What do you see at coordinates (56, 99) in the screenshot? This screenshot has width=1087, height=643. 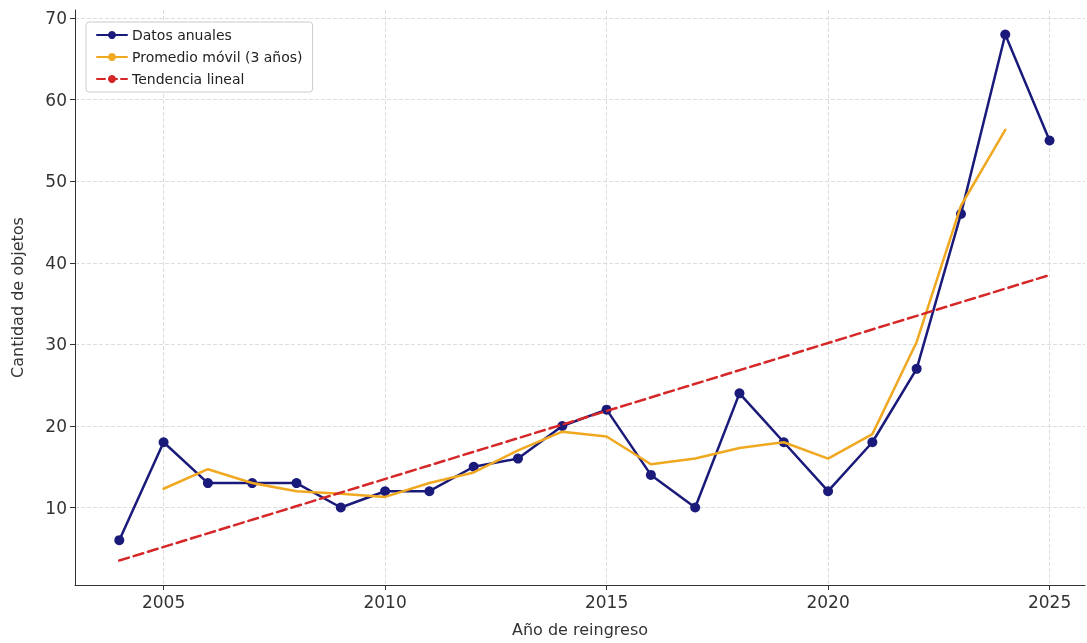 I see `y-tick-label: 60` at bounding box center [56, 99].